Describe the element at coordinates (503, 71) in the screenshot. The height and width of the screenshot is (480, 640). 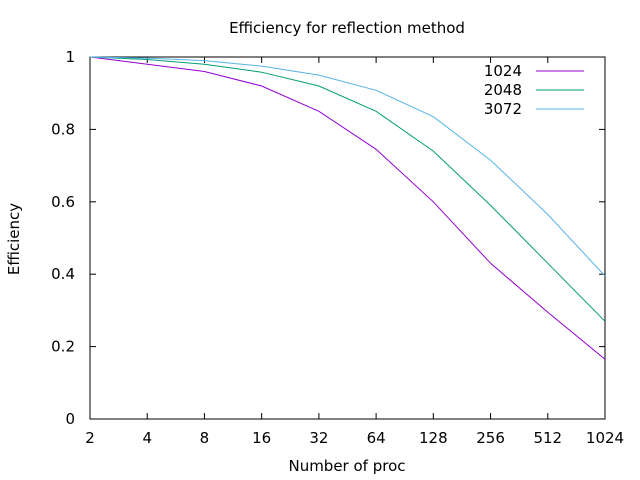
I see `legend-label: 1024` at that location.